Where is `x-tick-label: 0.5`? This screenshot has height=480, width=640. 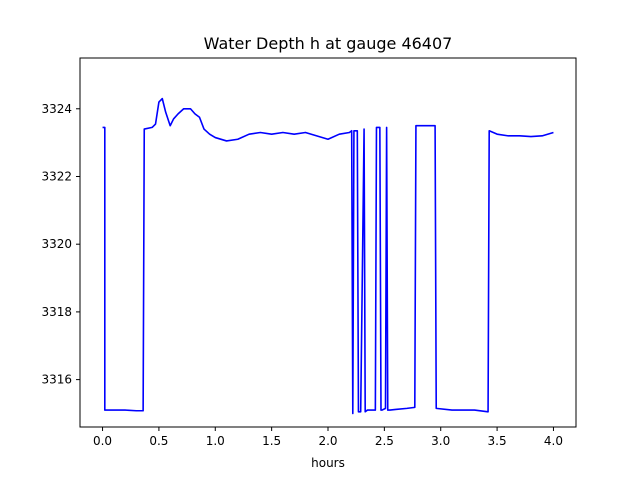 x-tick-label: 0.5 is located at coordinates (158, 441).